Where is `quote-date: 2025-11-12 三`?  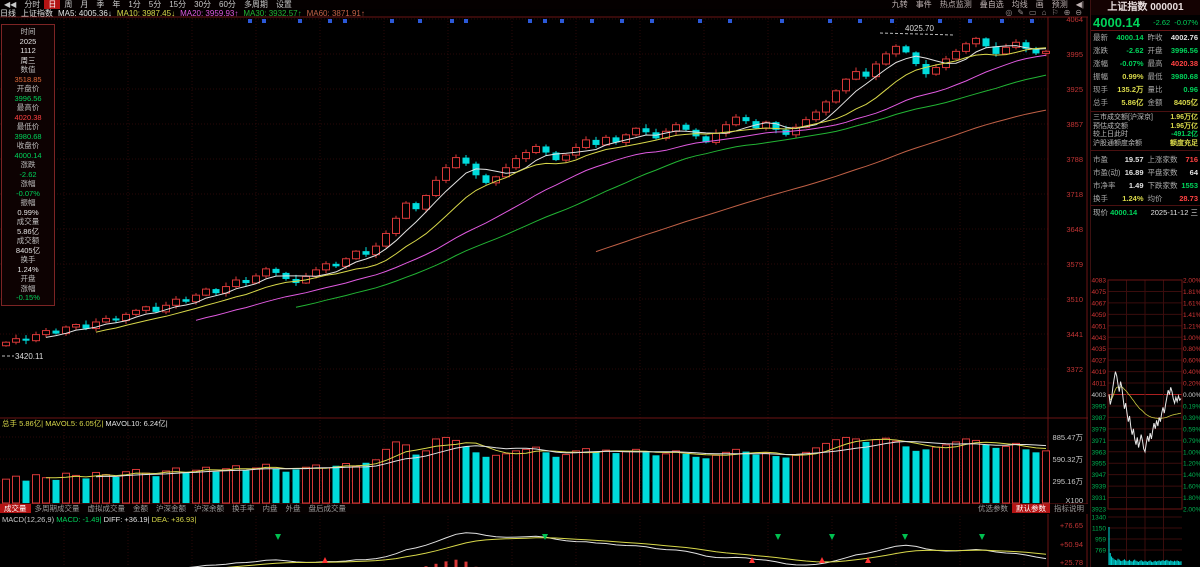 quote-date: 2025-11-12 三 is located at coordinates (1174, 212).